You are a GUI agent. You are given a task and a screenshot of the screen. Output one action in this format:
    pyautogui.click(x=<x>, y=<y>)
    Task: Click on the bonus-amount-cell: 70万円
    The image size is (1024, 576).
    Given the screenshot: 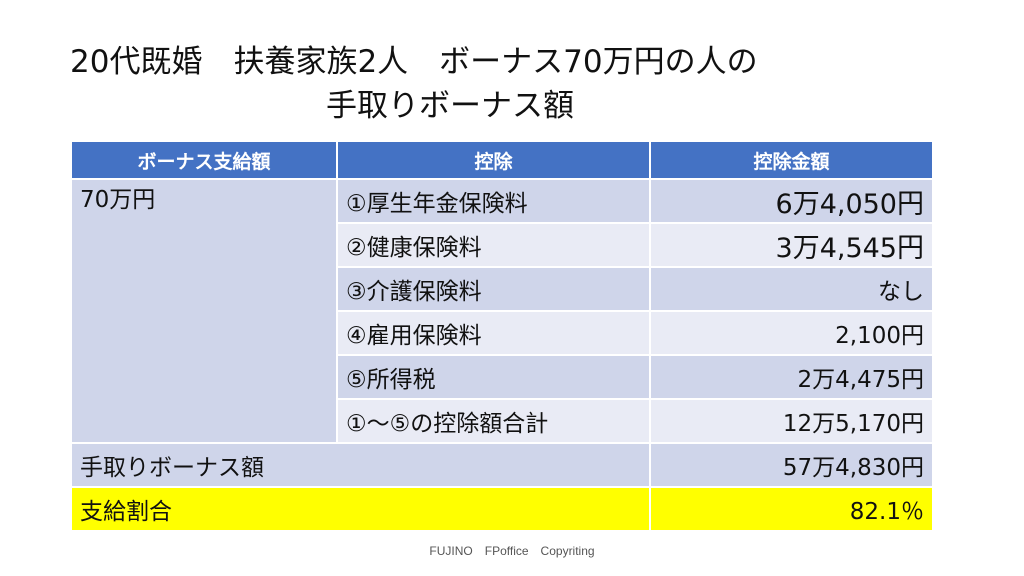 What is the action you would take?
    pyautogui.click(x=204, y=311)
    